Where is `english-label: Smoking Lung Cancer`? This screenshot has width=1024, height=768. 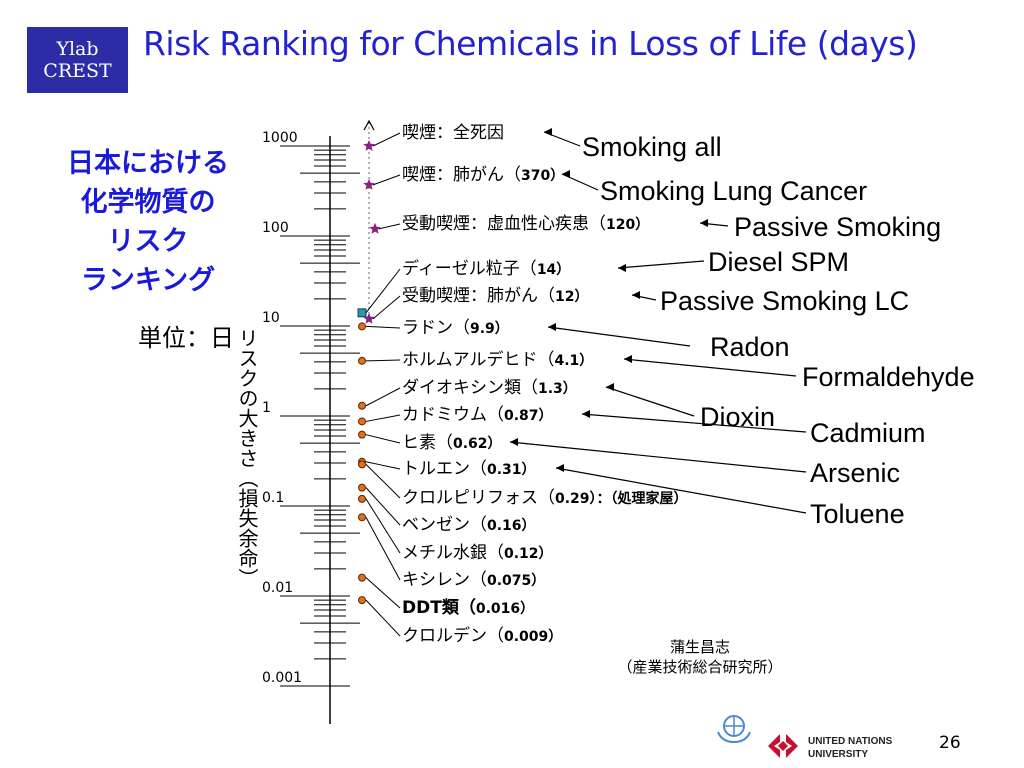 english-label: Smoking Lung Cancer is located at coordinates (733, 191).